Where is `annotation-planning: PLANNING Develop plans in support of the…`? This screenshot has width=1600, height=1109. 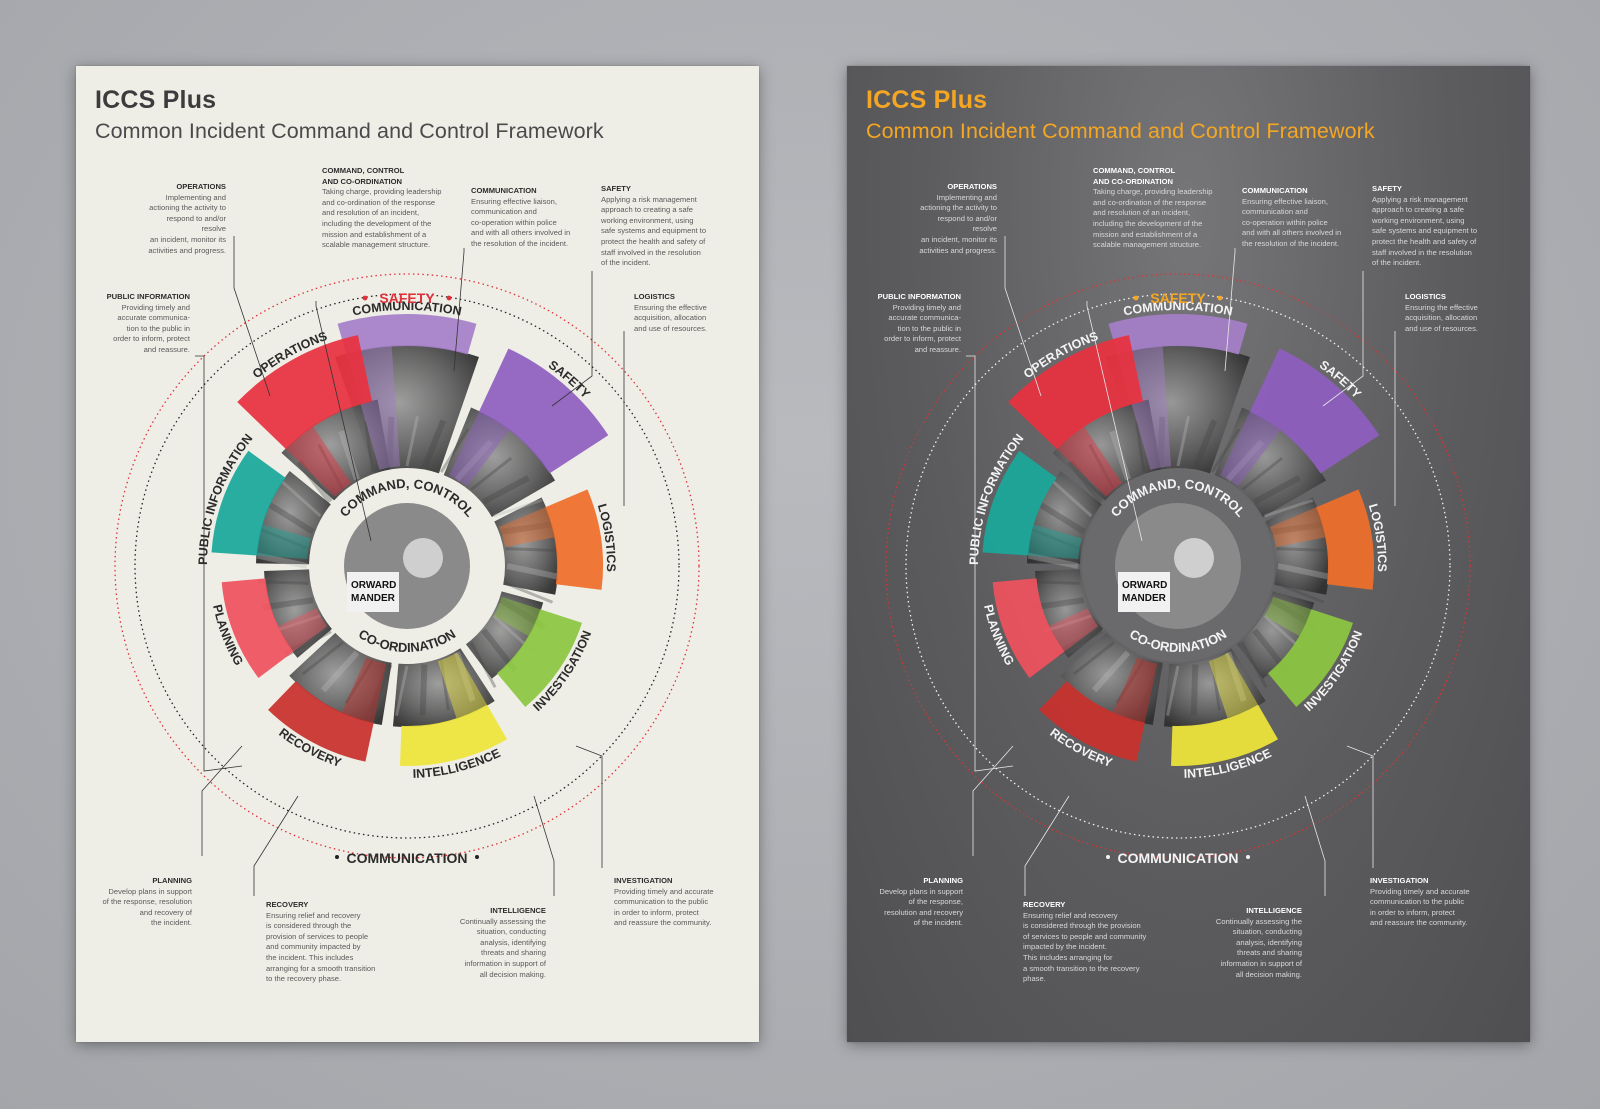
annotation-planning: PLANNING Develop plans in support of the… is located at coordinates (147, 902).